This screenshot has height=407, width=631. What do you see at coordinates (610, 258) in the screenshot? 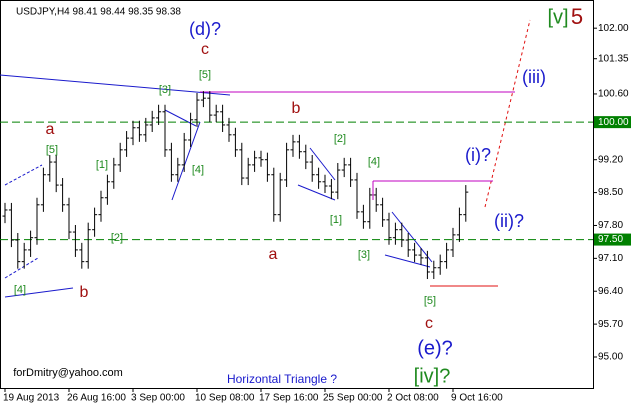
I see `y-tick-label: 97.10` at bounding box center [610, 258].